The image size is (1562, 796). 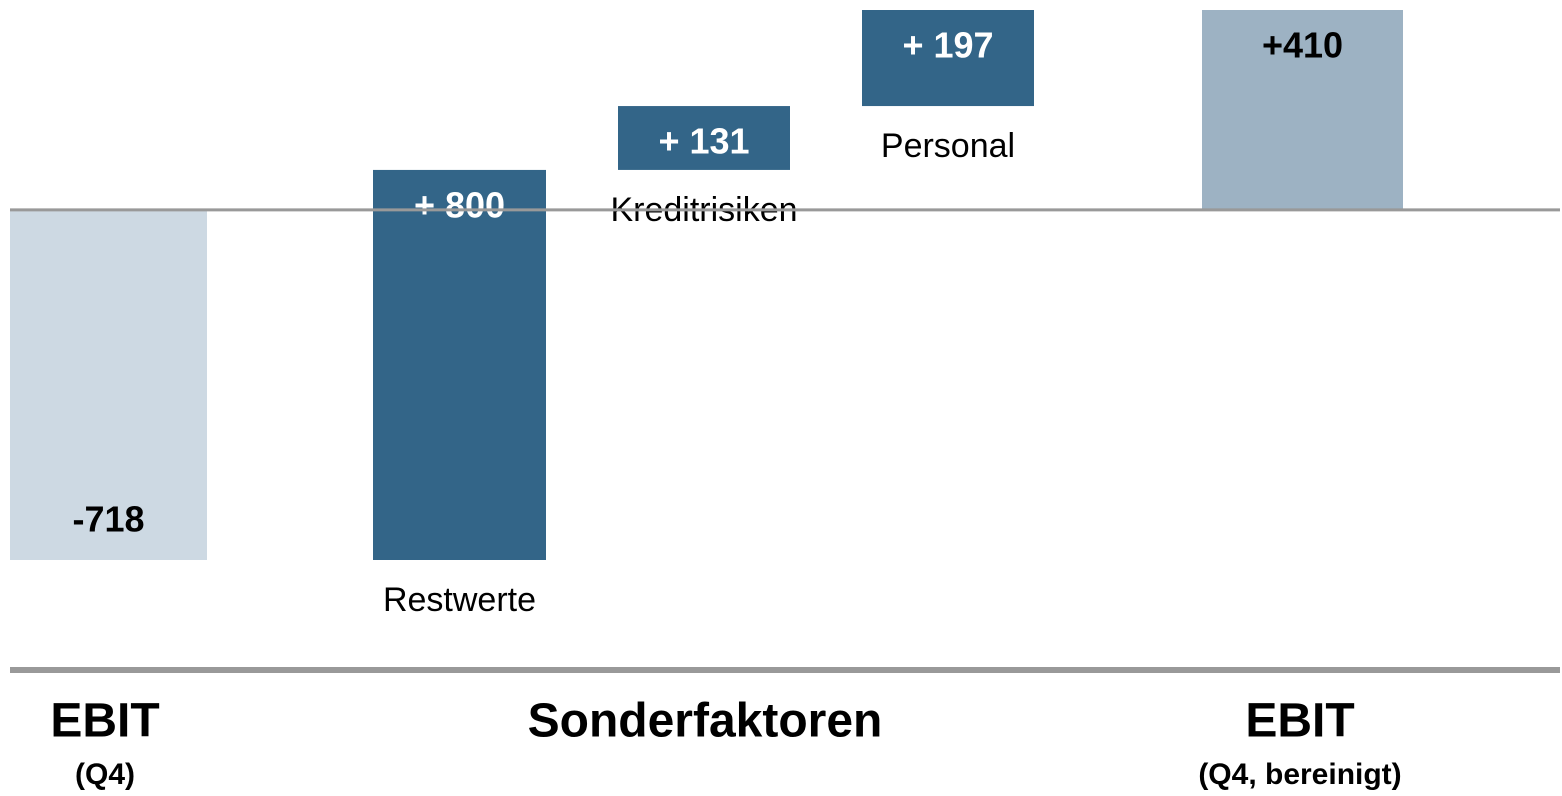 I want to click on group-sublabel: (Q4), so click(x=105, y=774).